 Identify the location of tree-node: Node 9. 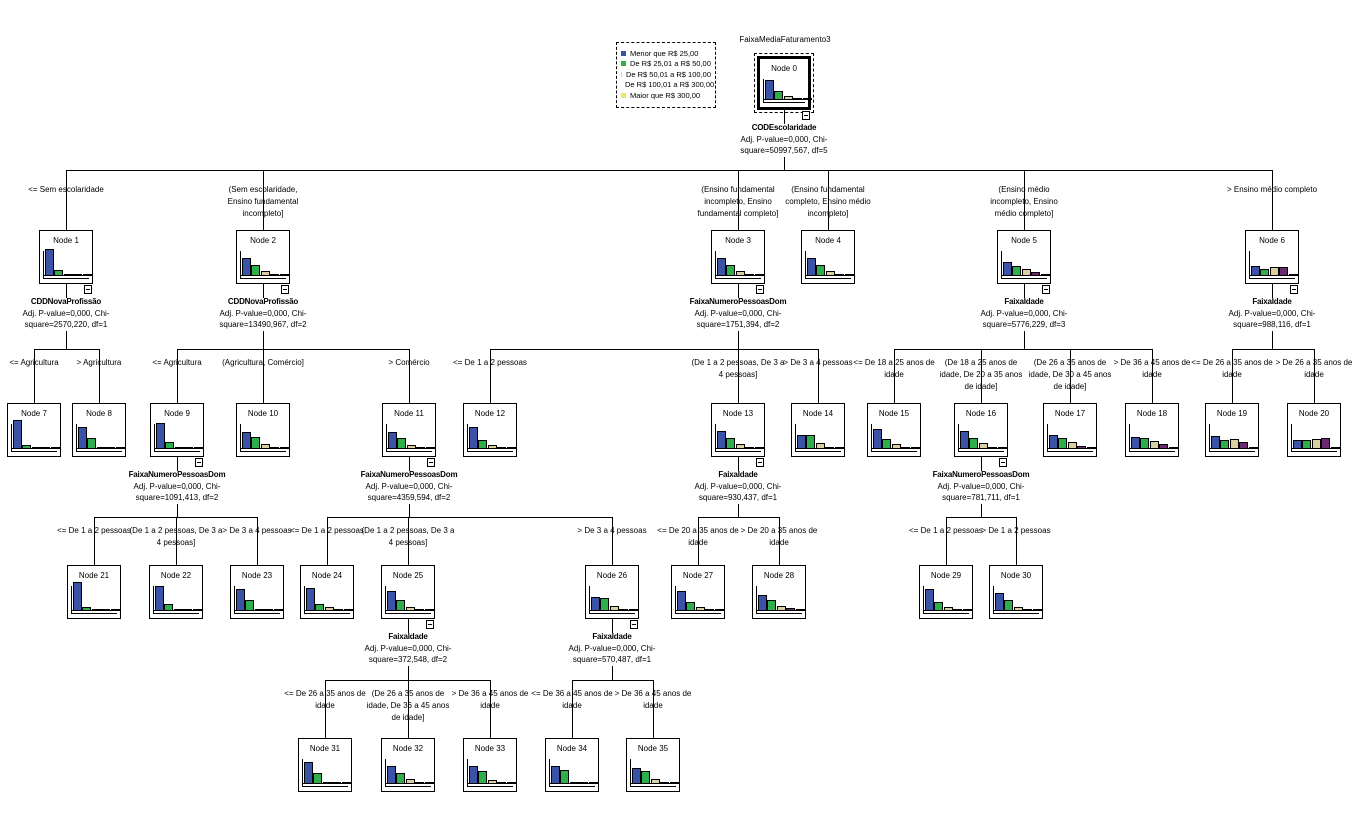
(177, 430).